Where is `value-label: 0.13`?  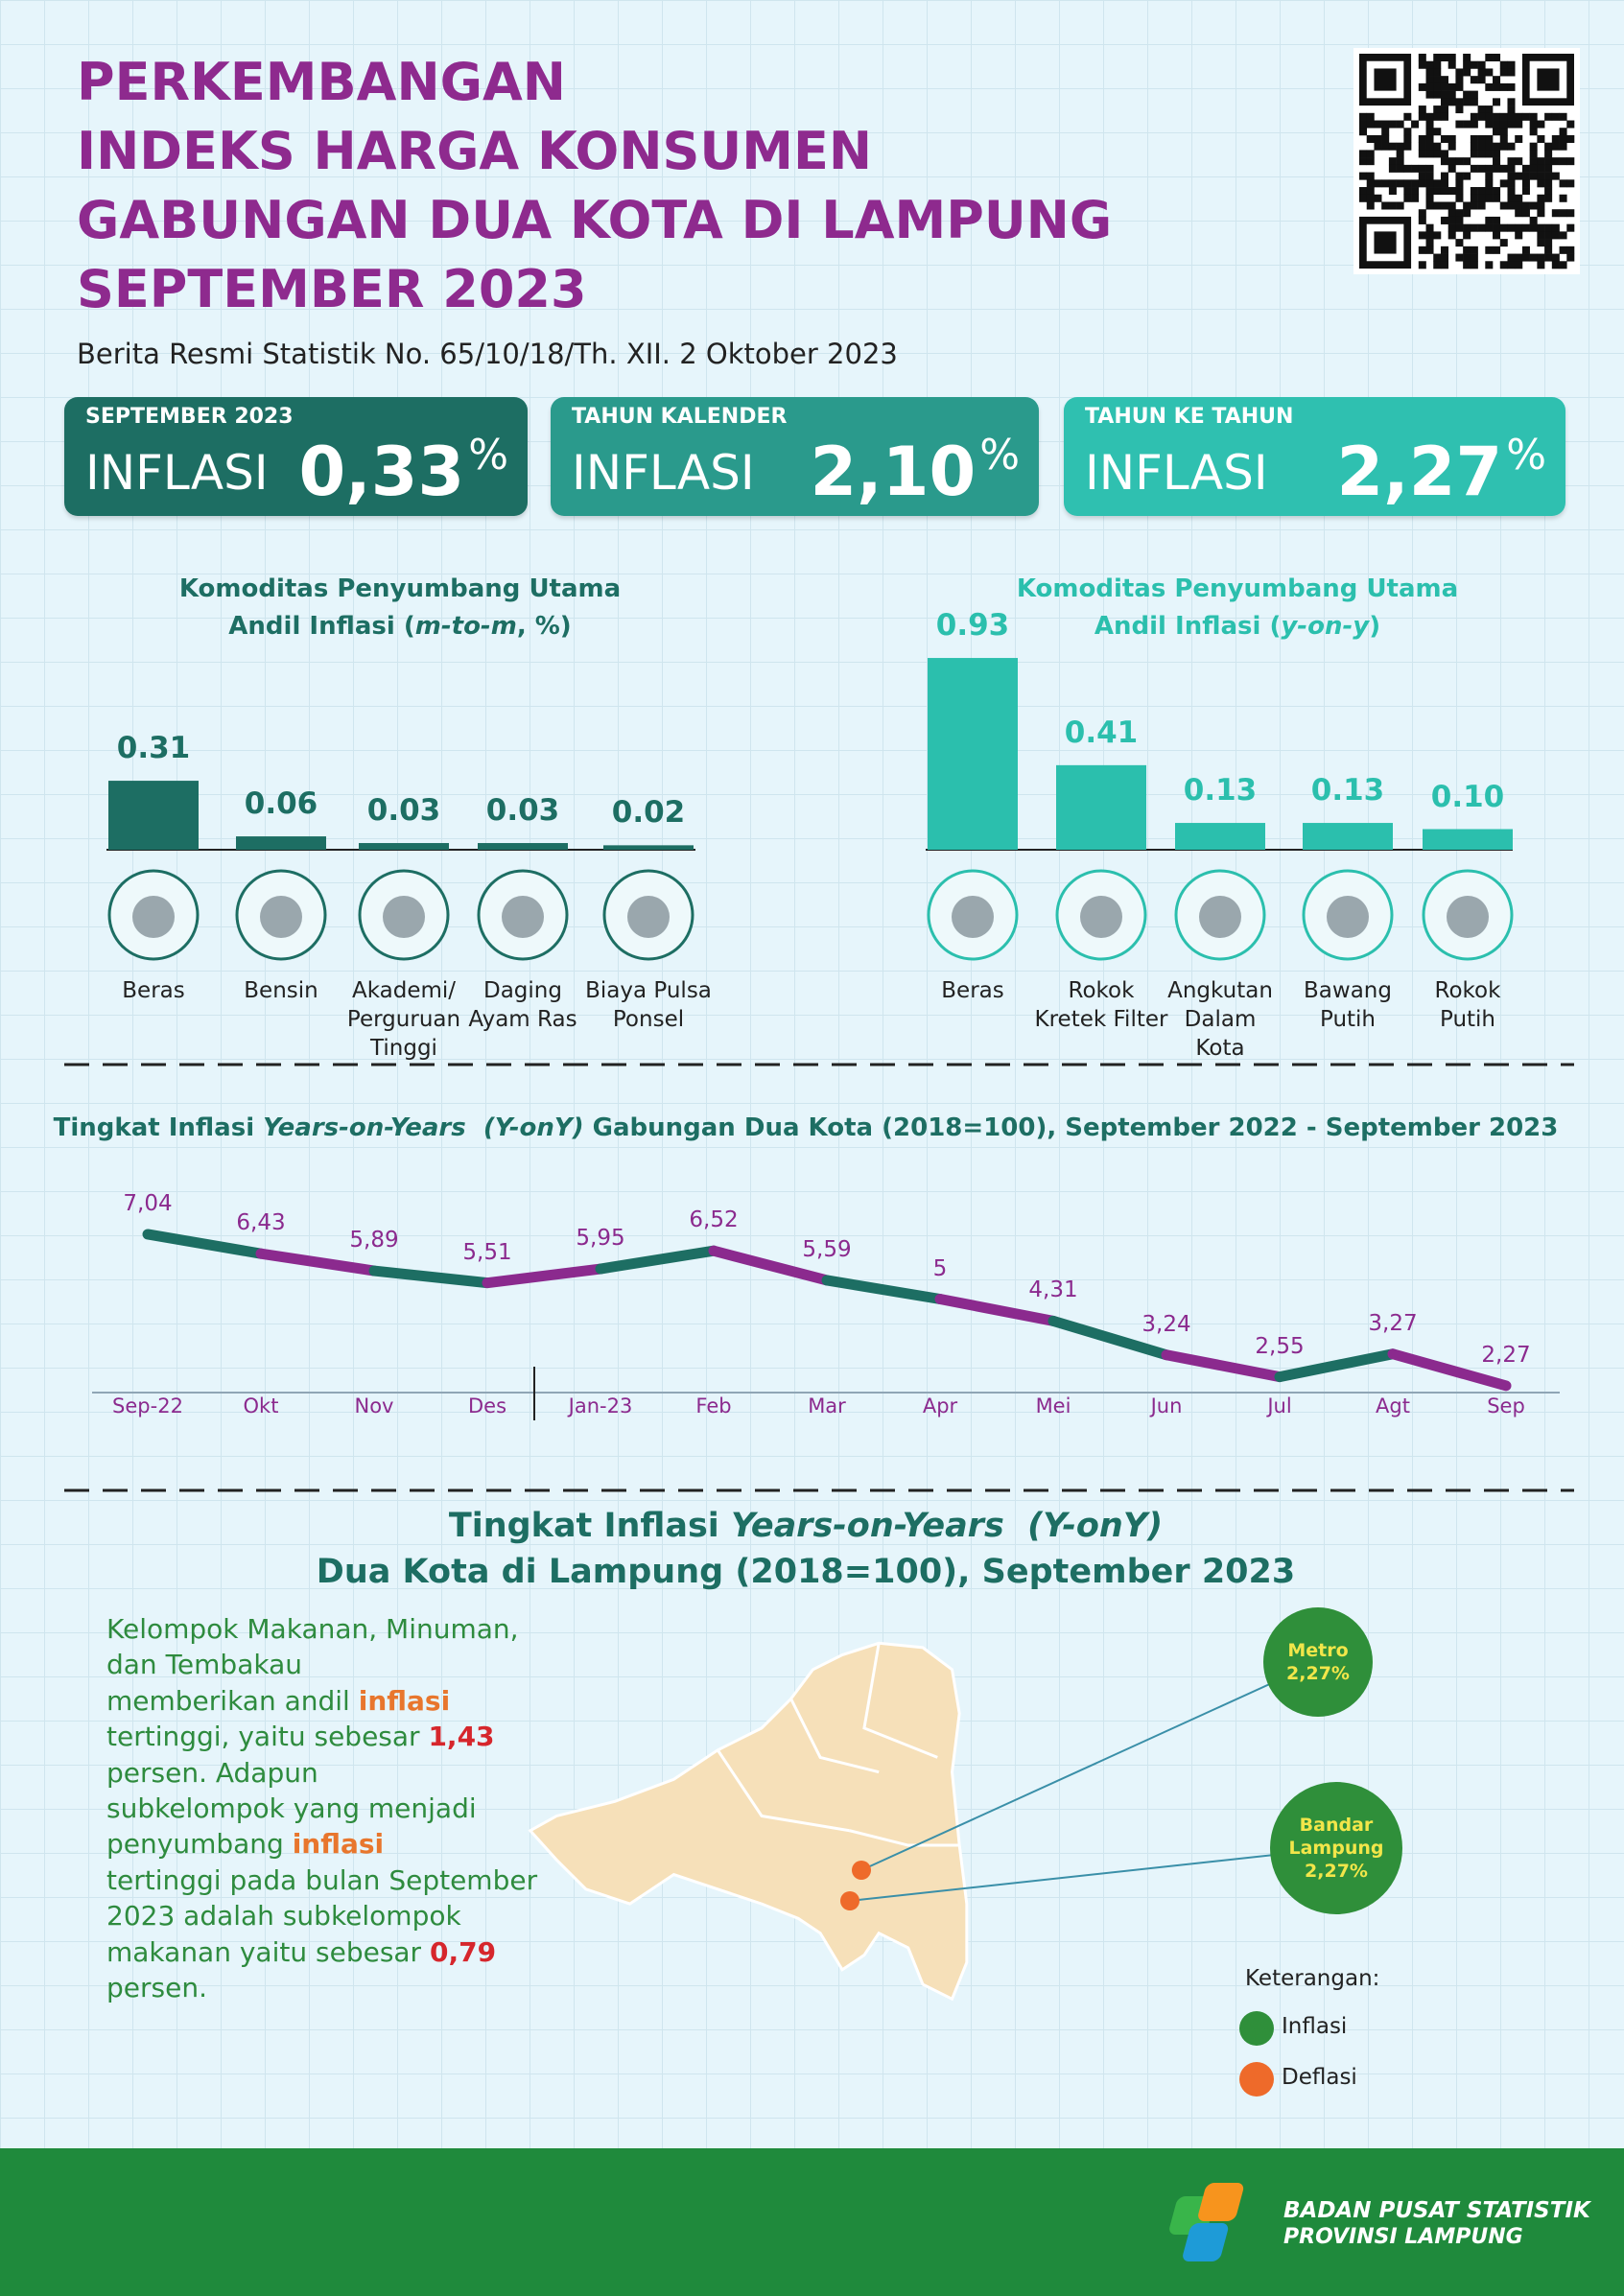
value-label: 0.13 is located at coordinates (1347, 790).